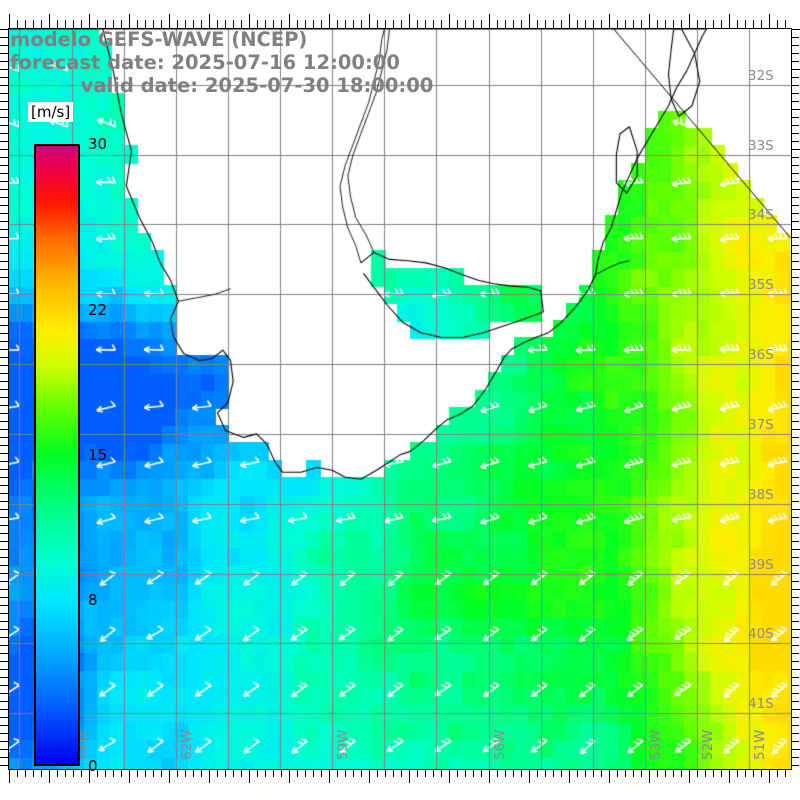 The height and width of the screenshot is (800, 800). I want to click on right-tick-rail, so click(795, 399).